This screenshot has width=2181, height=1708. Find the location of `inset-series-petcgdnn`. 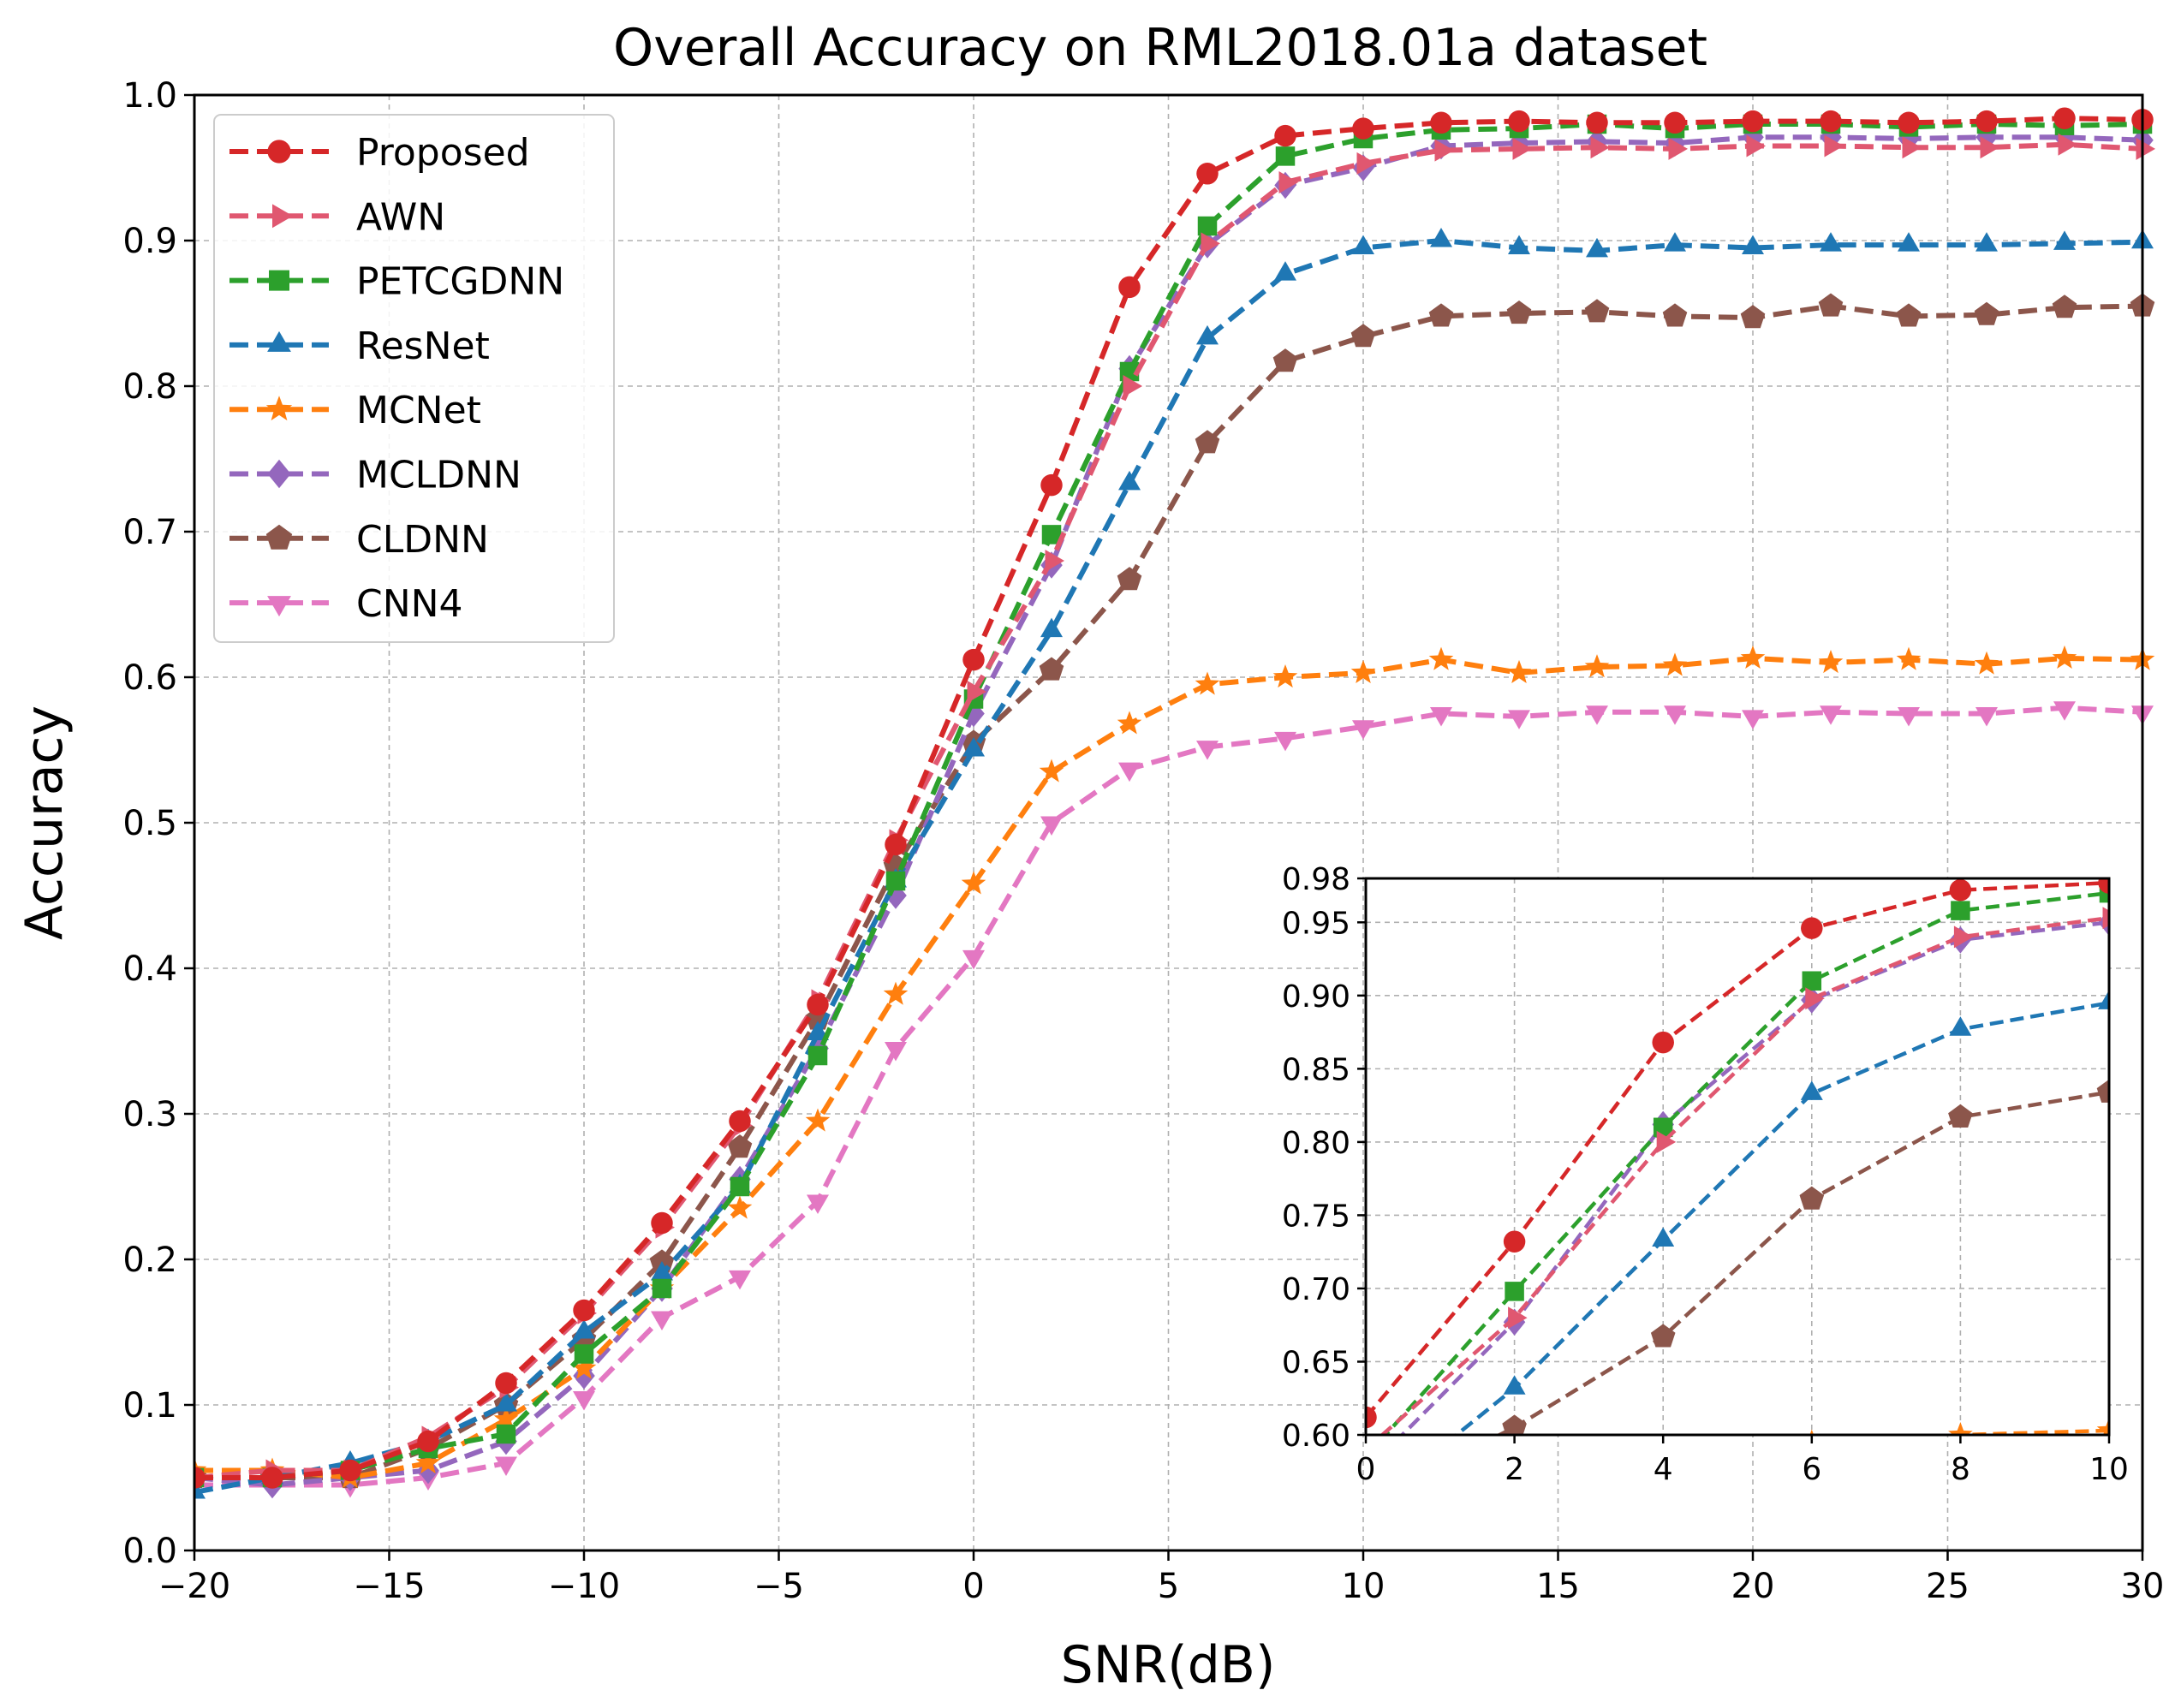

inset-series-petcgdnn is located at coordinates (1746, 1159).